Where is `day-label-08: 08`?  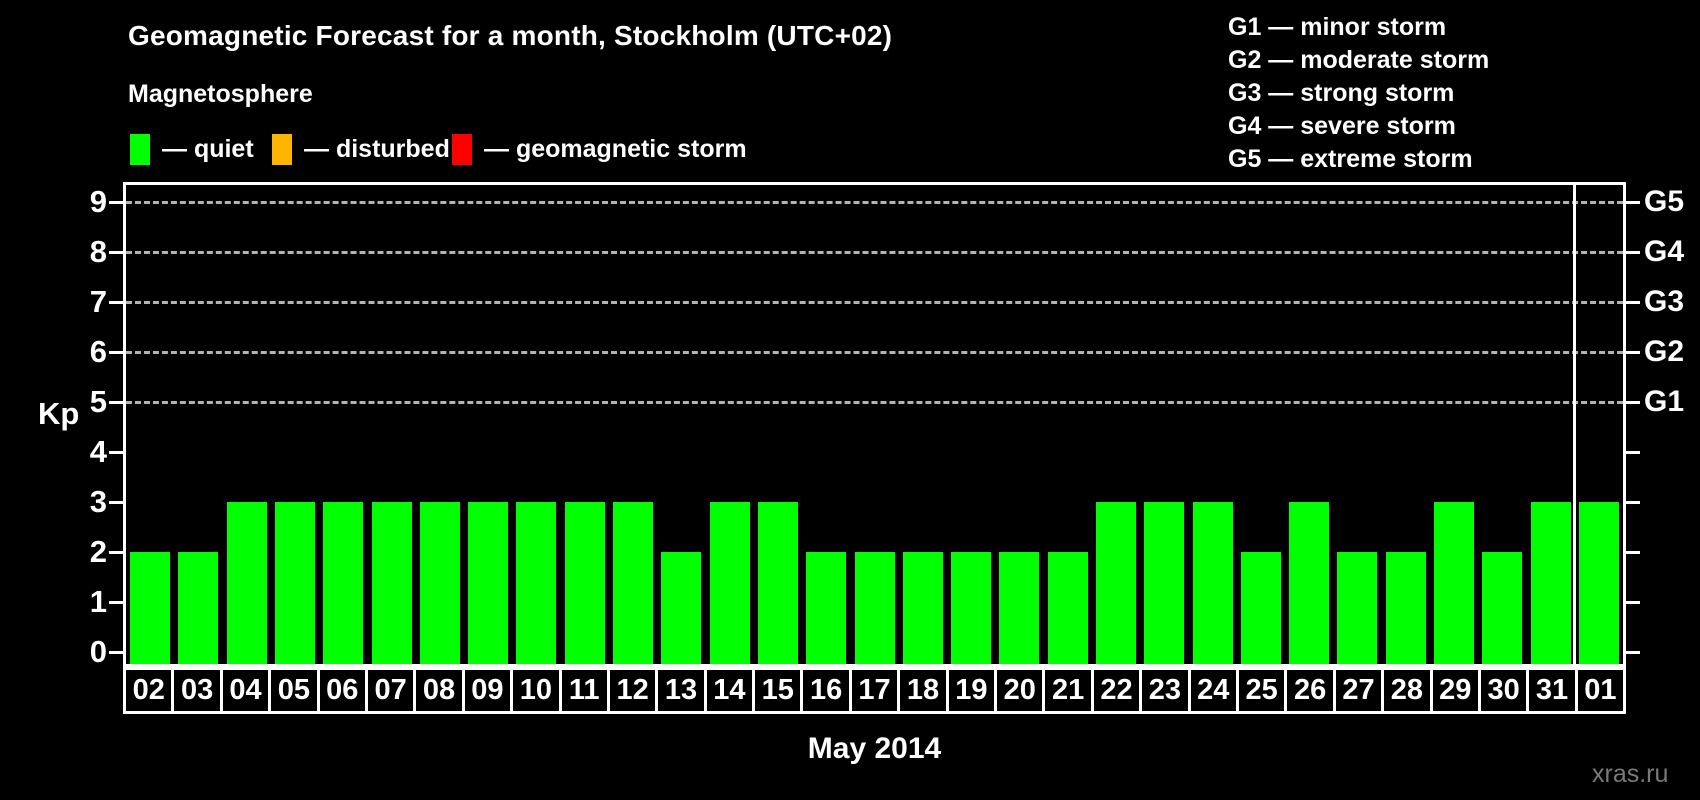 day-label-08: 08 is located at coordinates (439, 690).